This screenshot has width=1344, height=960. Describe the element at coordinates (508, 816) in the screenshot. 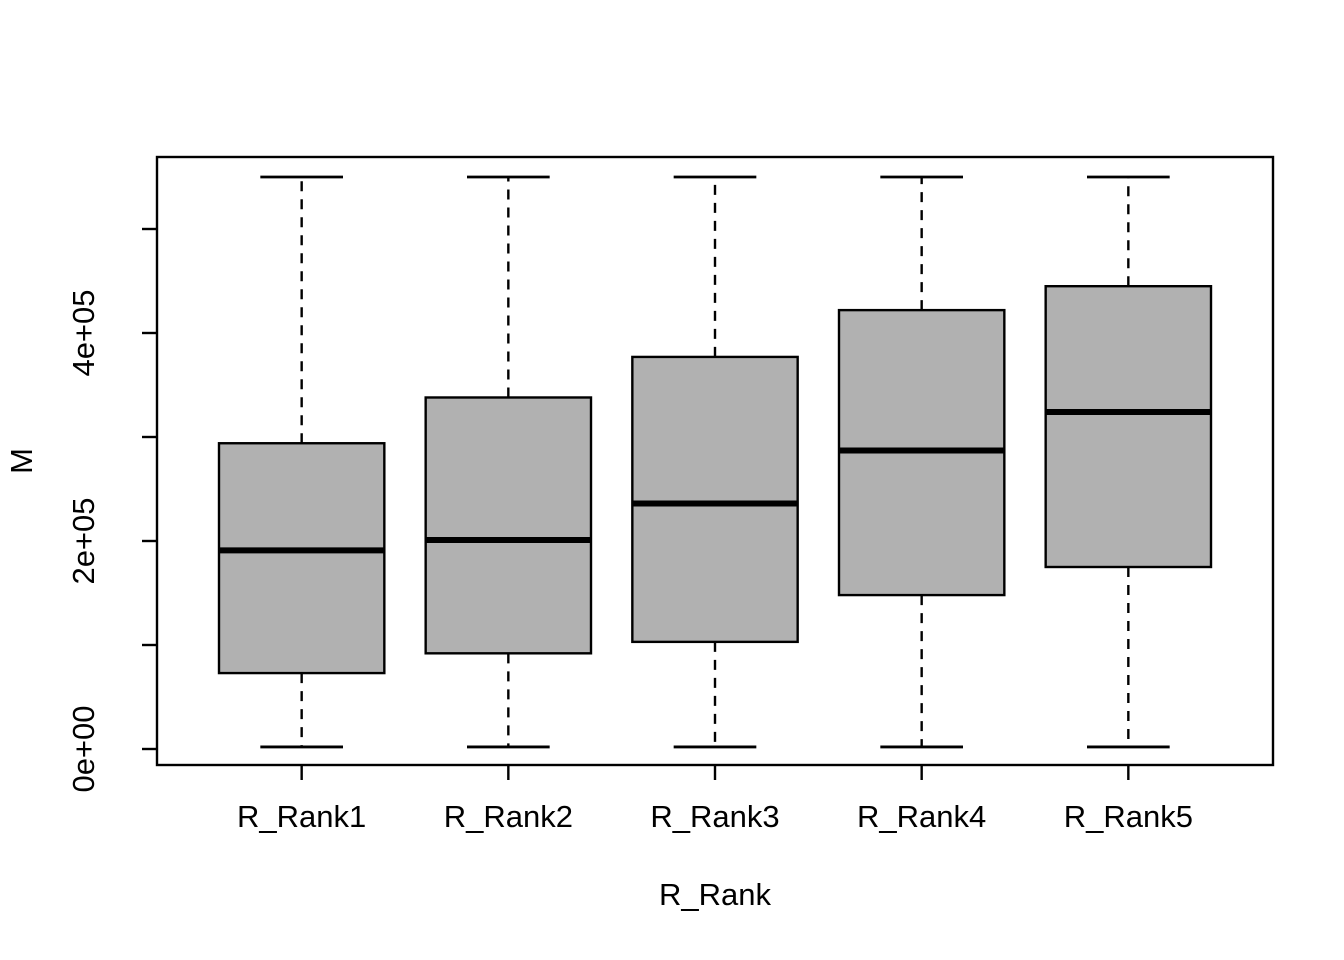

I see `x-tick-label: R_Rank2` at that location.